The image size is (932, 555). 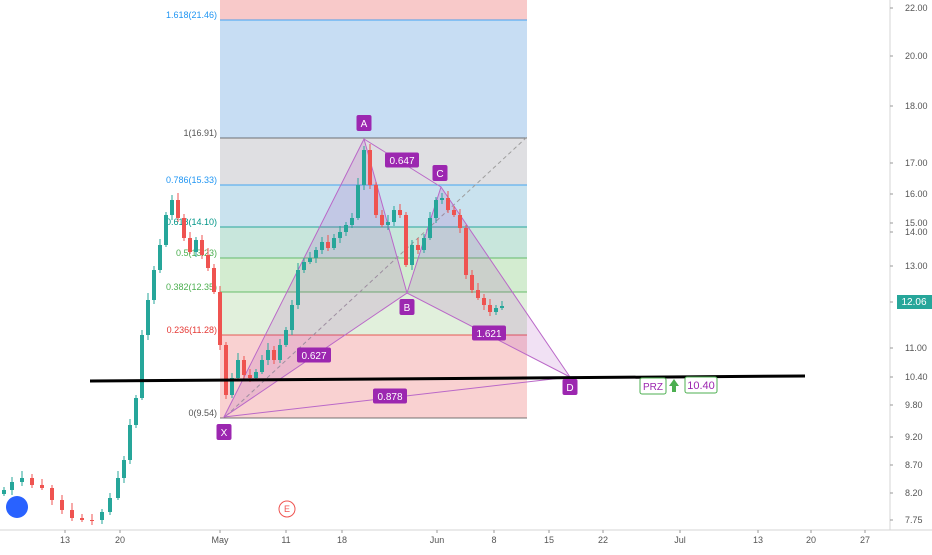 I want to click on y-tick-label: 7.75, so click(x=914, y=520).